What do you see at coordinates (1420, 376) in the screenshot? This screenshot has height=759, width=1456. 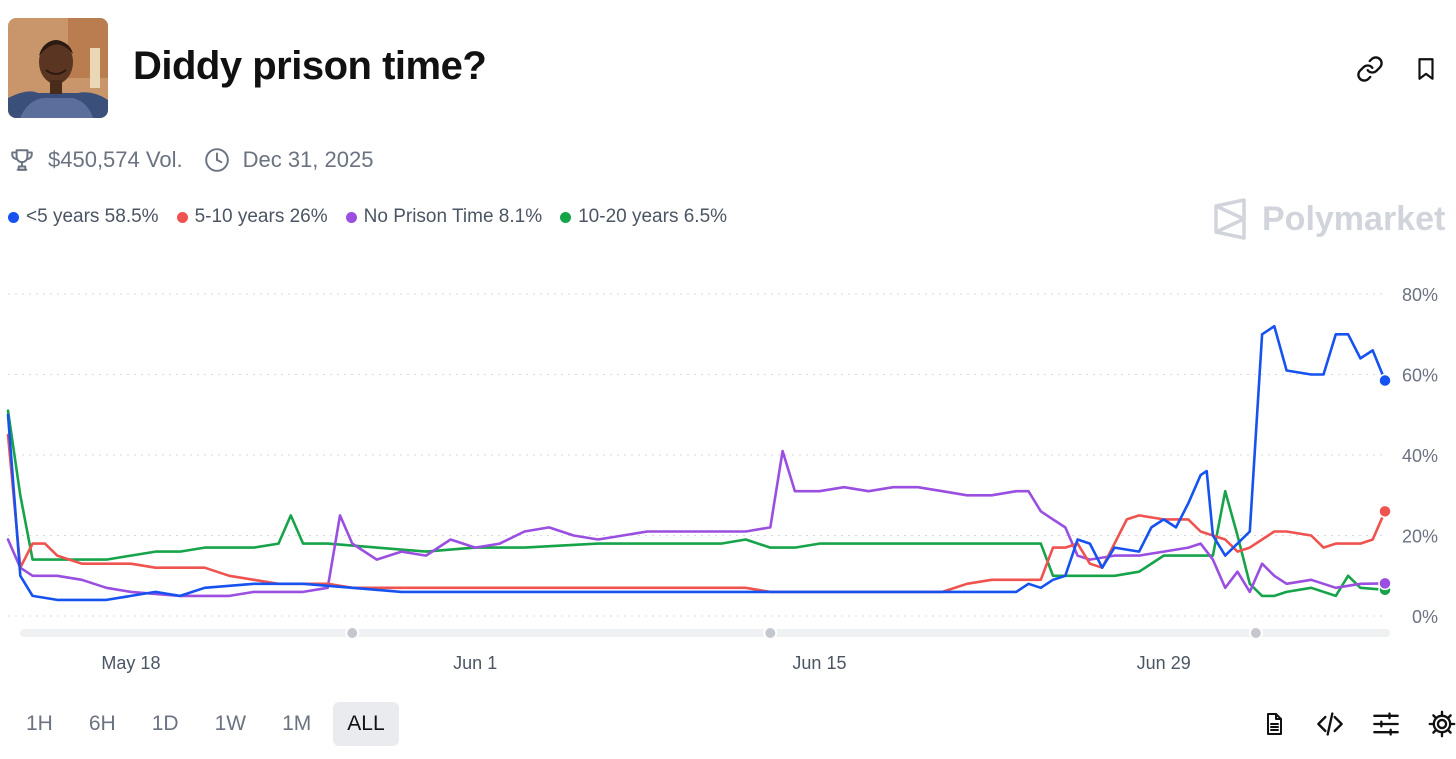 I see `y-tick-label: 60%` at bounding box center [1420, 376].